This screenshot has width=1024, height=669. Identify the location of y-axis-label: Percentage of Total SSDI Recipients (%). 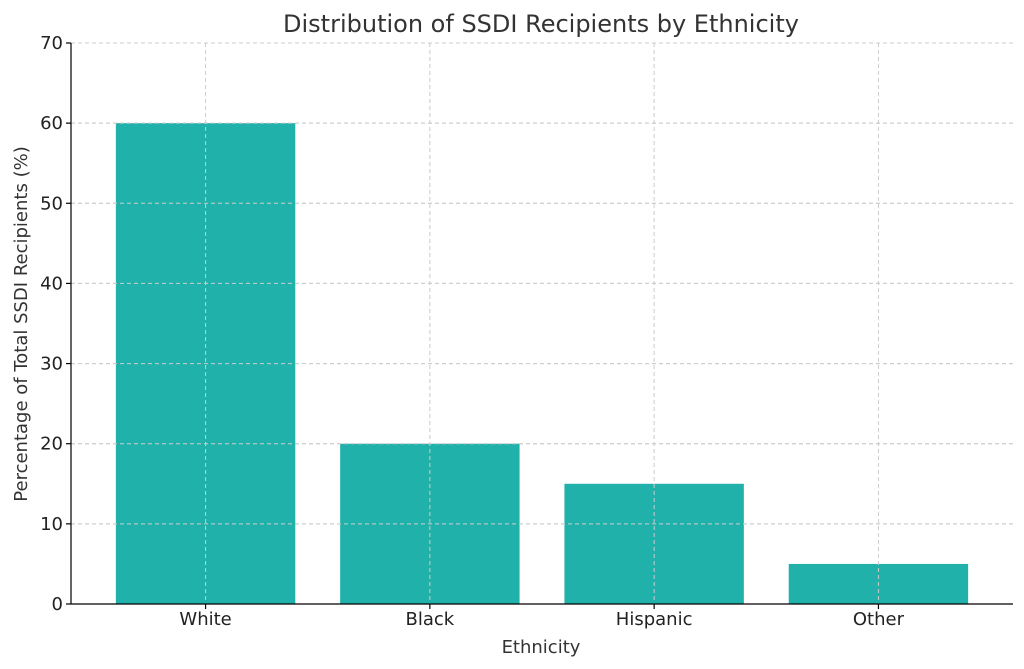
(21, 323).